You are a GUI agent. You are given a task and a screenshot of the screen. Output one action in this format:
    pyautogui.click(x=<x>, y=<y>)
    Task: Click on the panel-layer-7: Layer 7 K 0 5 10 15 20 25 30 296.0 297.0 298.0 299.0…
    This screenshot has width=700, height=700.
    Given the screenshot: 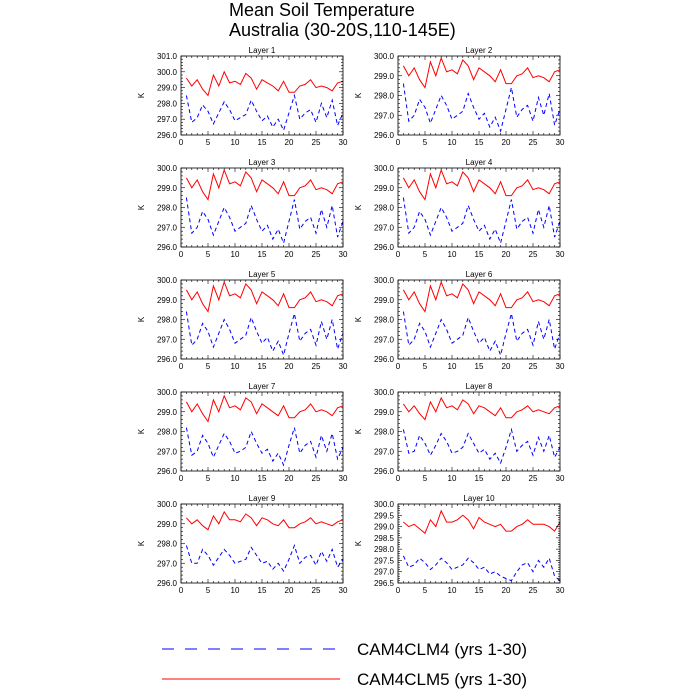 What is the action you would take?
    pyautogui.click(x=242, y=432)
    